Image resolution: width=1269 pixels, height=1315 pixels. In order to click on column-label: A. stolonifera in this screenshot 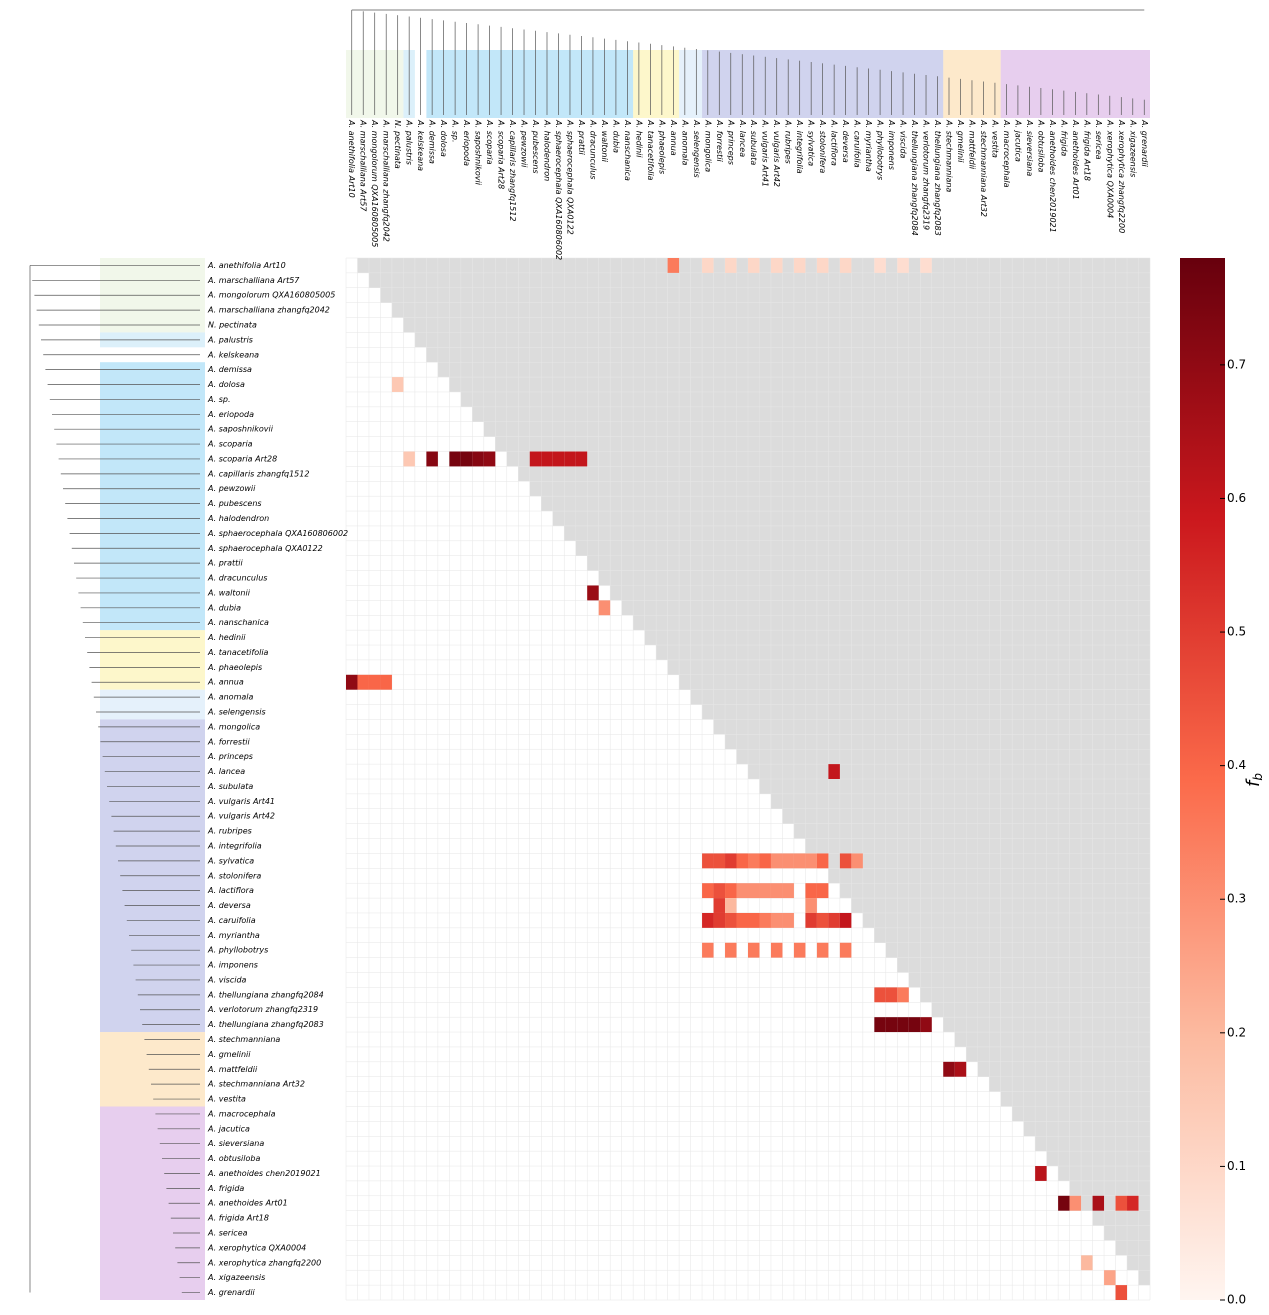, I will do `click(822, 146)`.